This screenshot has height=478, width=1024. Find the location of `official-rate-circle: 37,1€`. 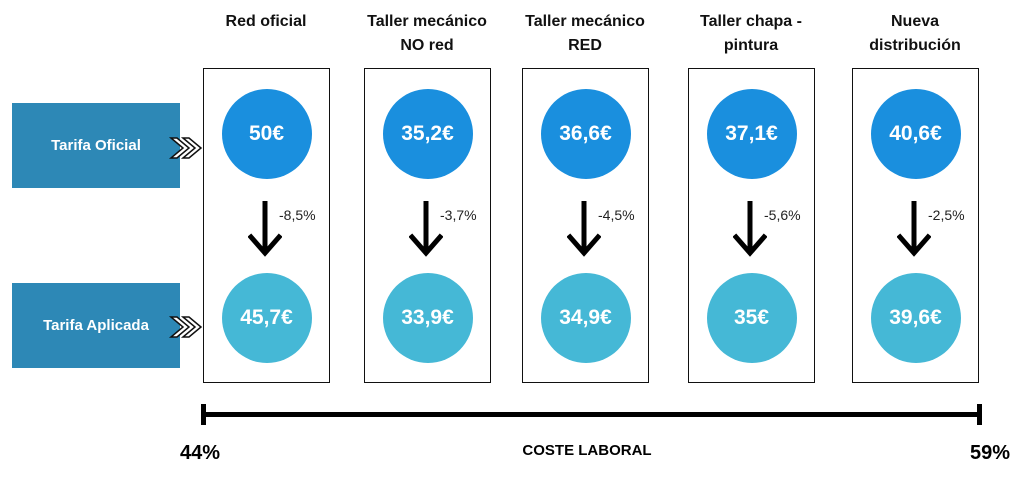

official-rate-circle: 37,1€ is located at coordinates (751, 134).